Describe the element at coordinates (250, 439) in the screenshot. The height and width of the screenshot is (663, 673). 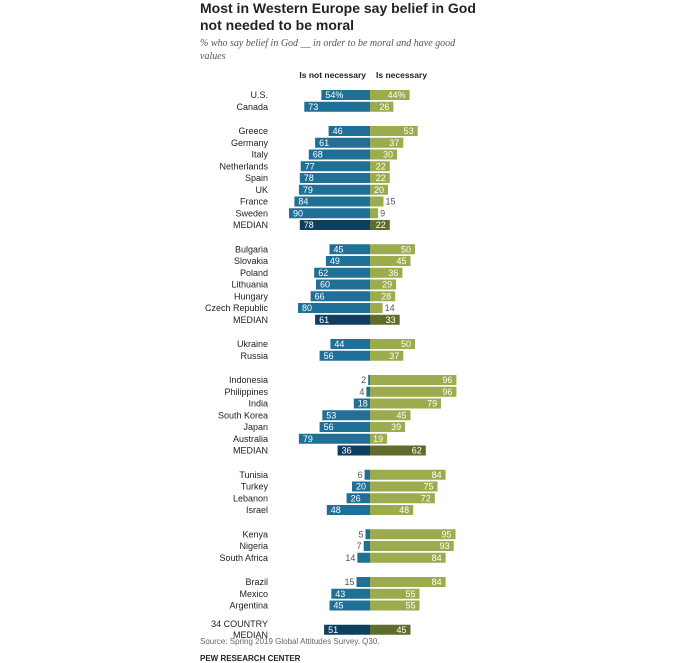
I see `row-label: Australia` at that location.